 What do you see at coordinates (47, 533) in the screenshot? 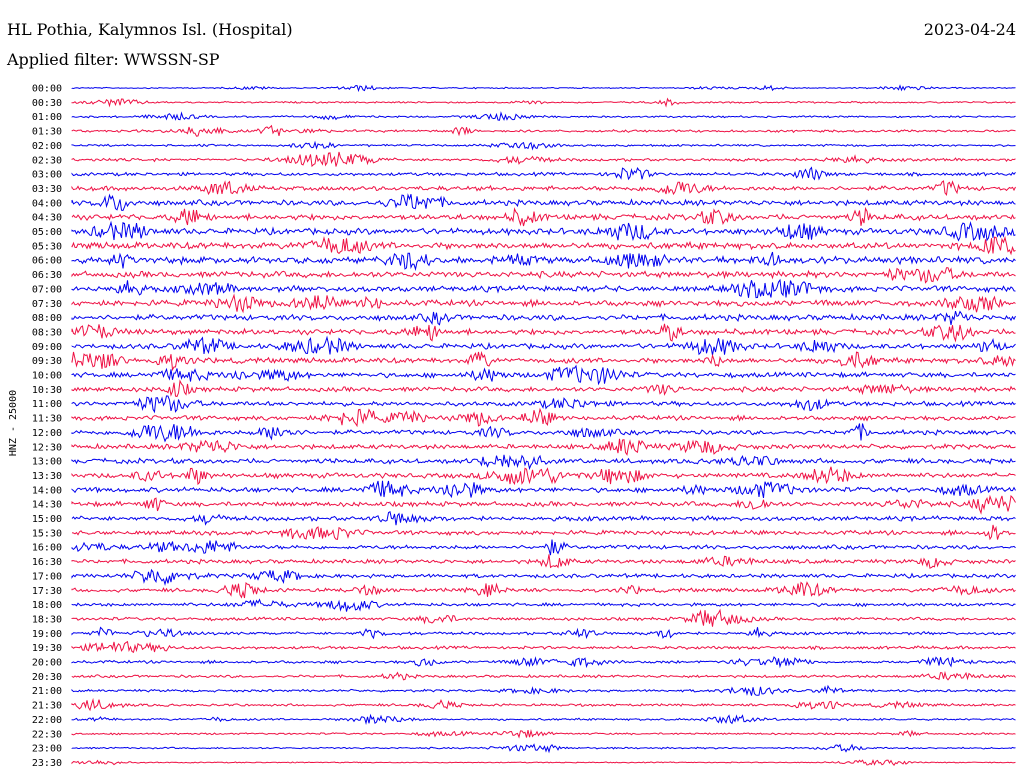
I see `time-label: 15:30` at bounding box center [47, 533].